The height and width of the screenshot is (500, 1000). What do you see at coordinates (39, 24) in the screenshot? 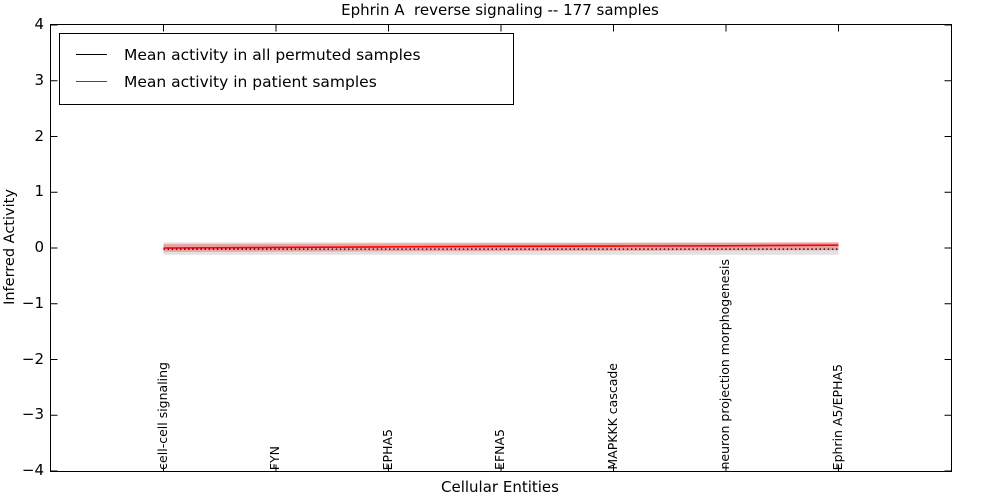
I see `y-tick-label: 4` at bounding box center [39, 24].